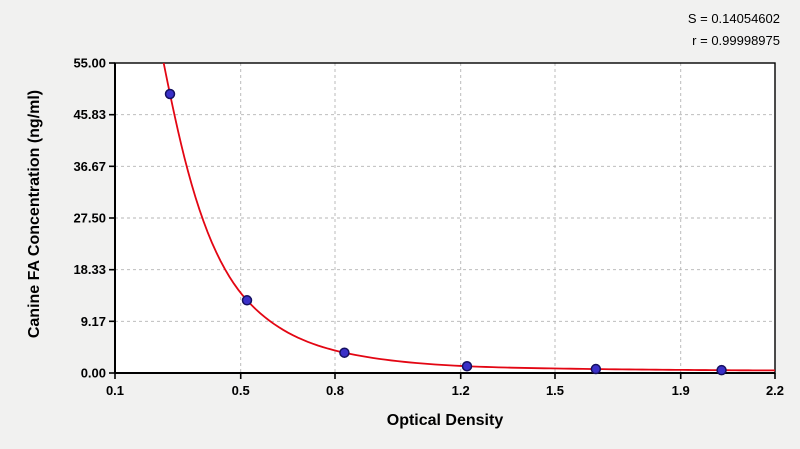 The image size is (800, 449). I want to click on x-tick-label: 0.5, so click(241, 390).